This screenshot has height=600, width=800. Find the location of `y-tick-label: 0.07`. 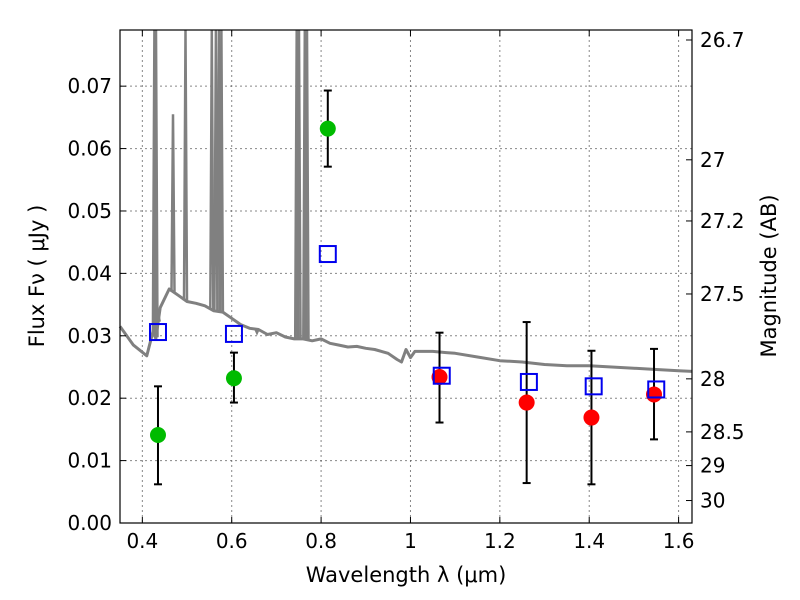

y-tick-label: 0.07 is located at coordinates (89, 86).